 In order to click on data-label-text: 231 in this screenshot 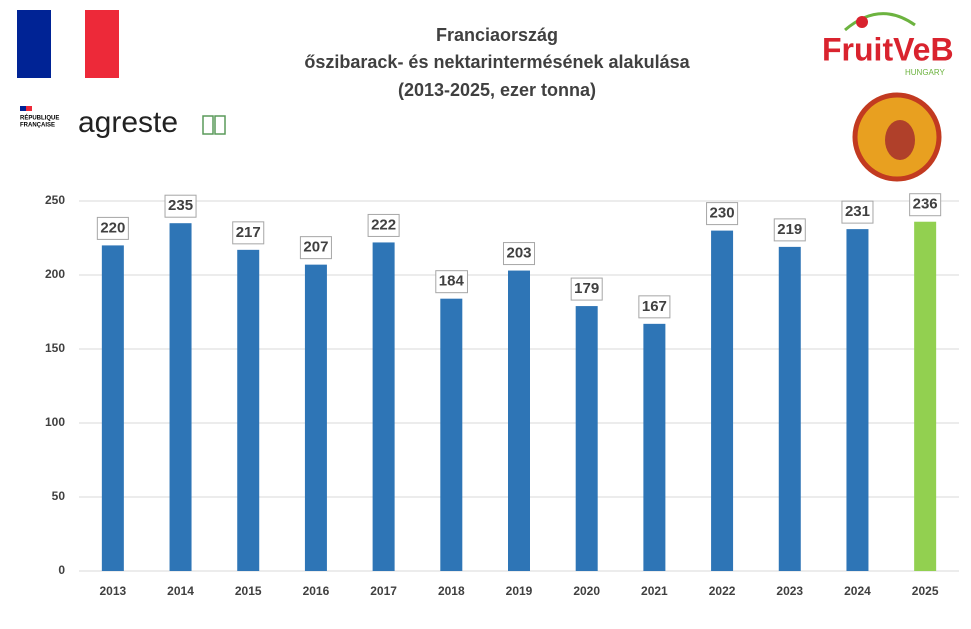, I will do `click(857, 211)`.